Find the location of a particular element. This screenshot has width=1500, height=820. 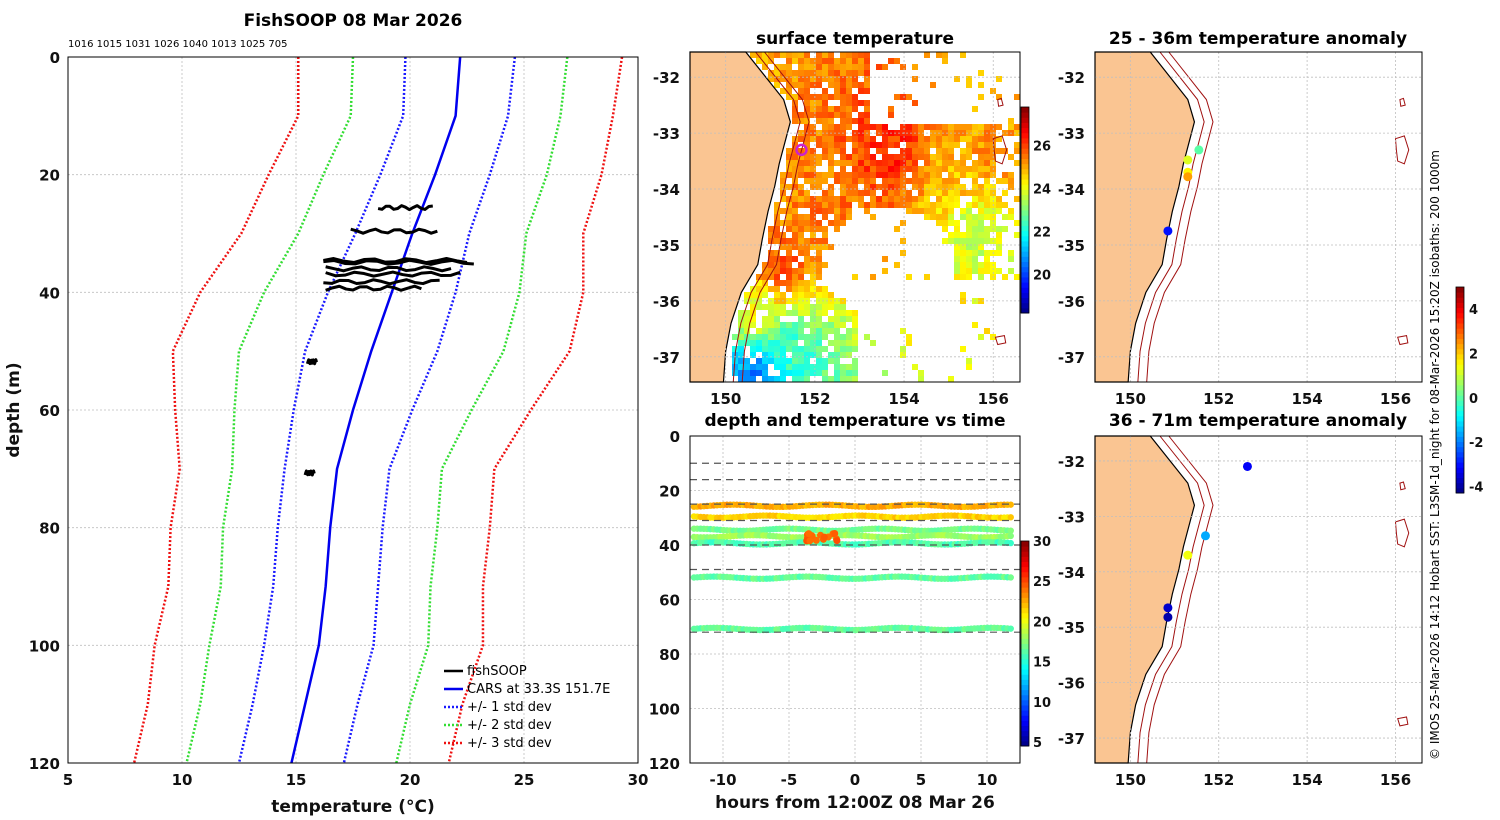

land-area is located at coordinates (1145, 599).